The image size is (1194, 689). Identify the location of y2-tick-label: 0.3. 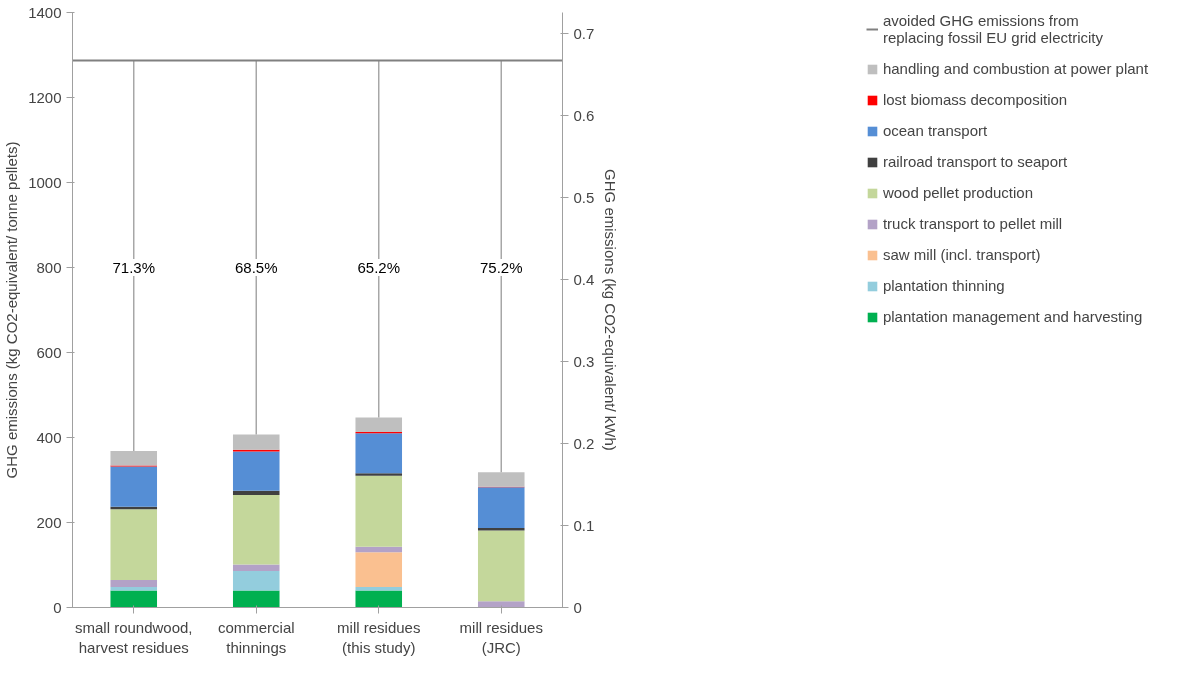
(584, 361).